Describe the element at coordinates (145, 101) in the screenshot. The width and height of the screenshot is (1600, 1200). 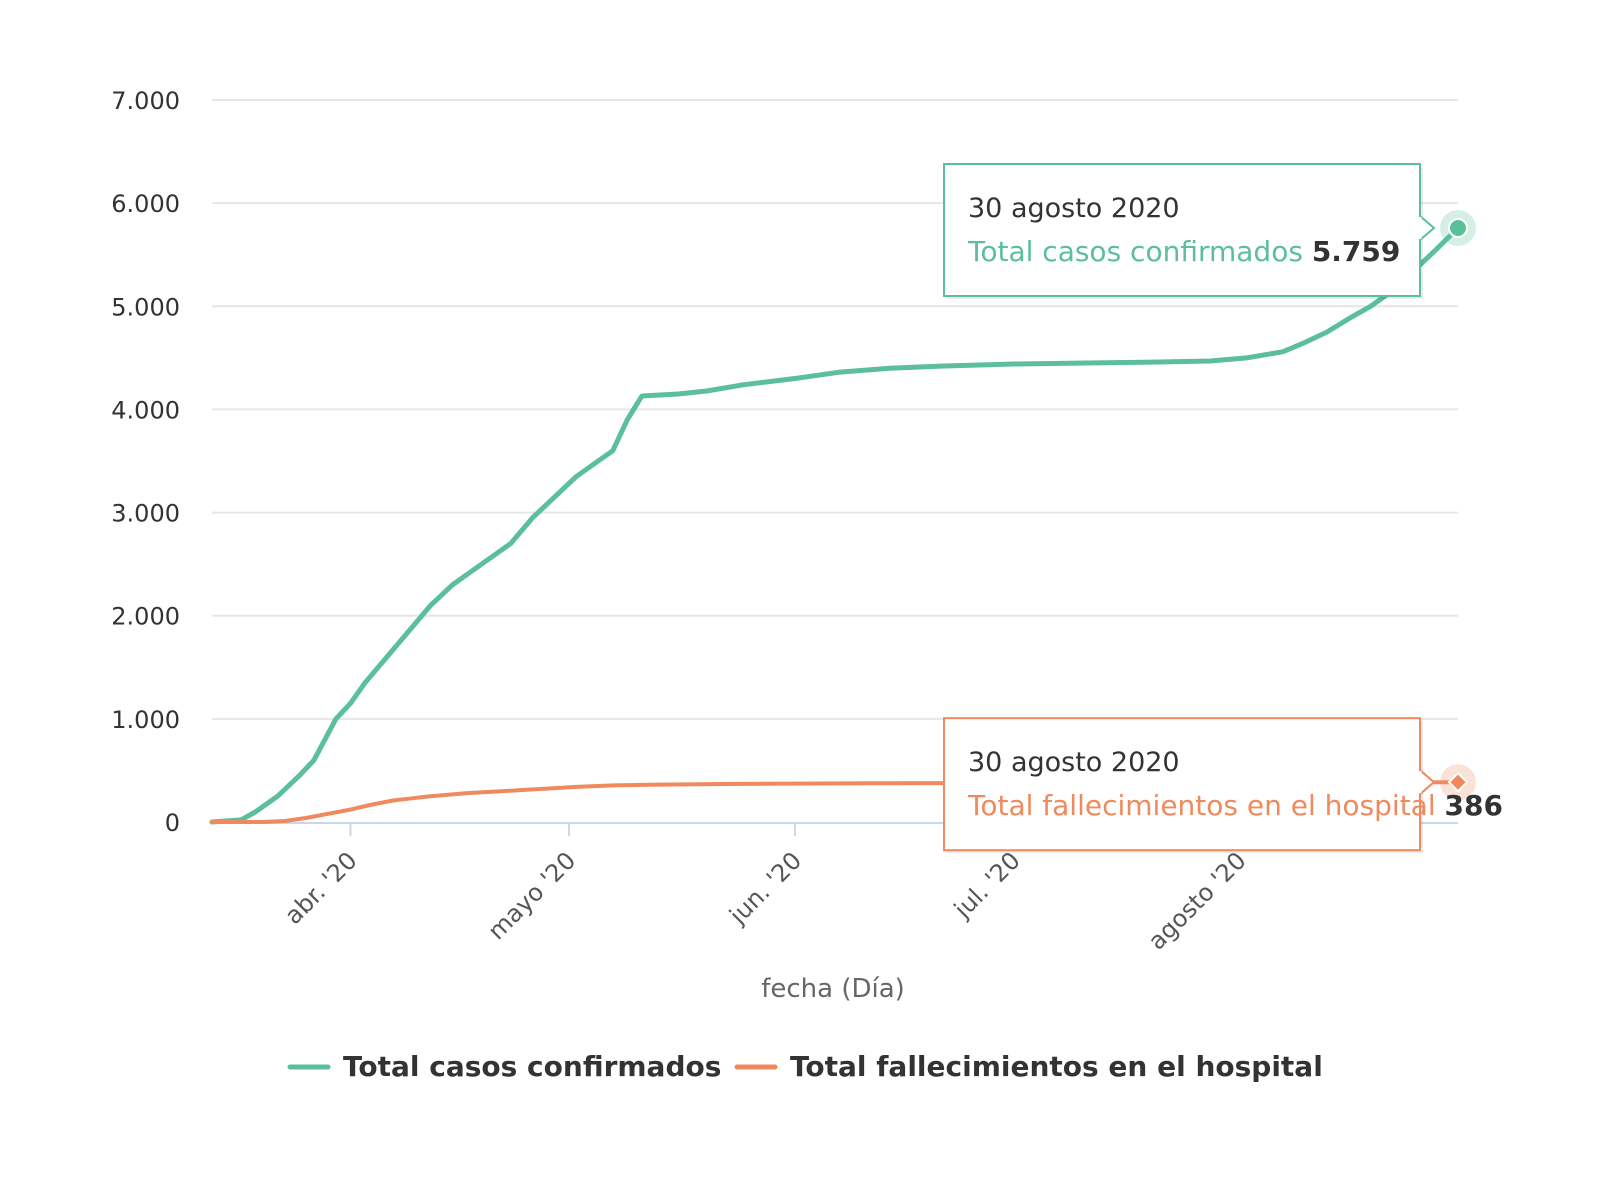
I see `y-tick-label: 7.000` at that location.